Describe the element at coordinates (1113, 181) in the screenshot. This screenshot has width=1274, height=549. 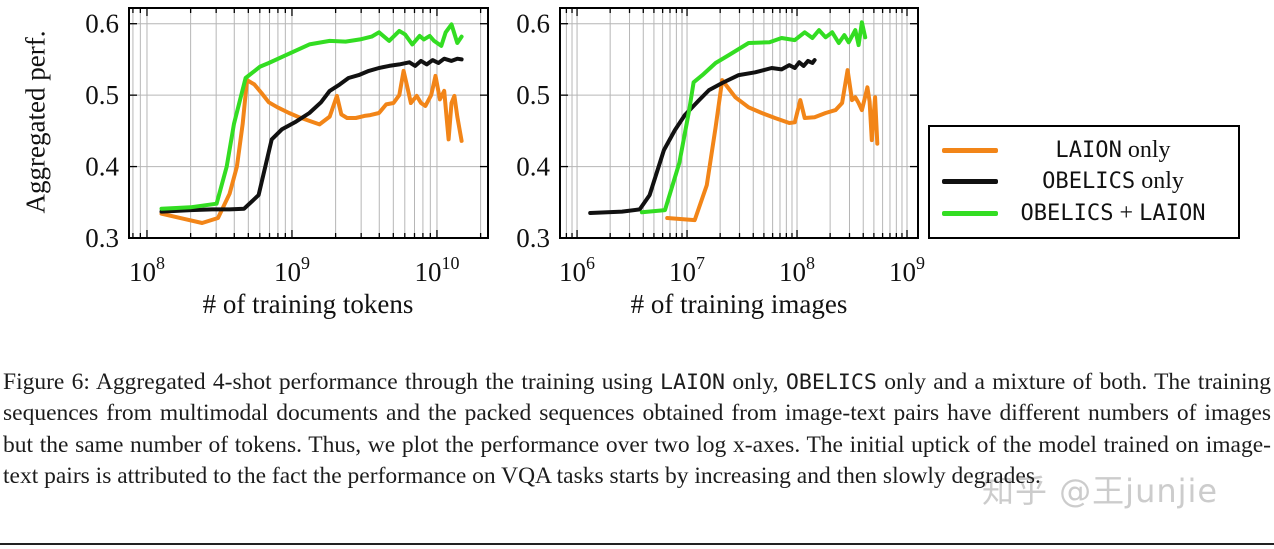
I see `legend-item-label: OBELICS only` at that location.